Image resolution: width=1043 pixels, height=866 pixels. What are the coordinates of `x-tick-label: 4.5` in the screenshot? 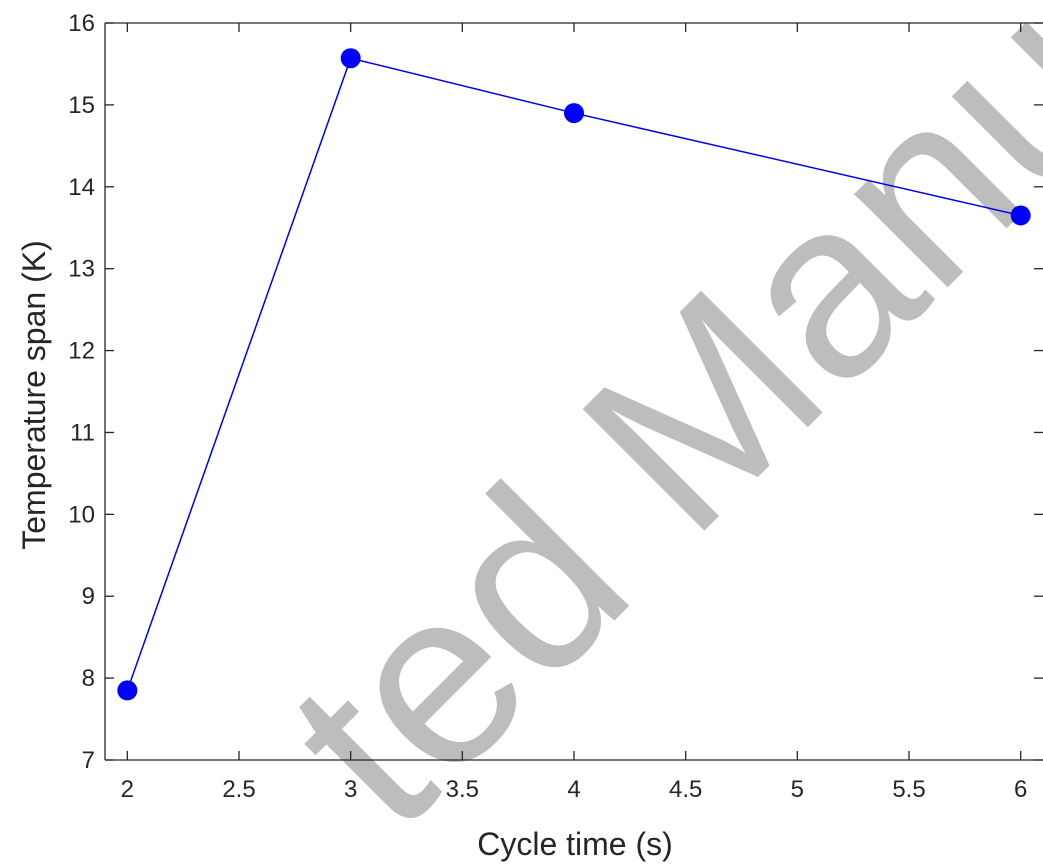 It's located at (685, 789).